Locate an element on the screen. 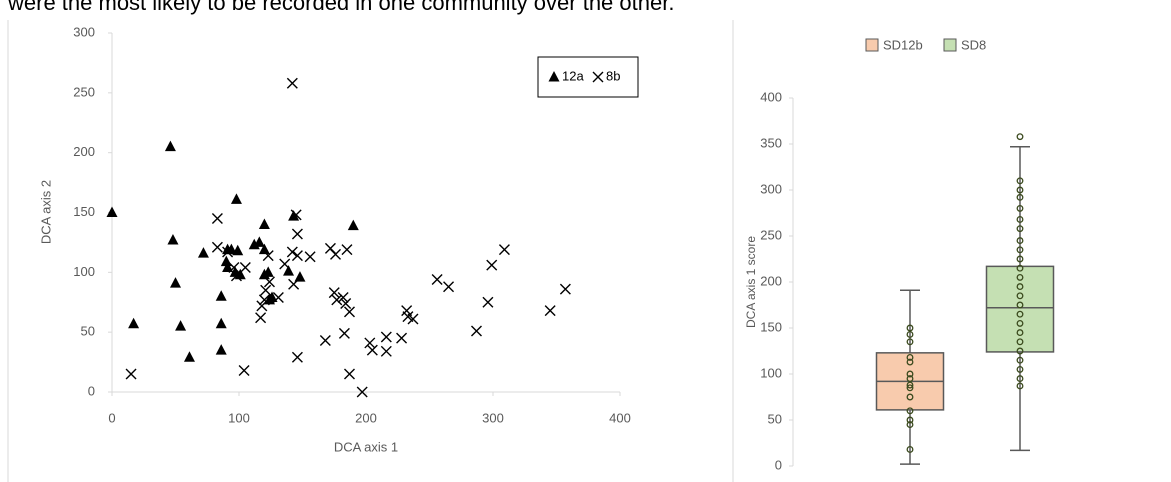 The image size is (1171, 482). x-axis-title: DCA axis 1 is located at coordinates (366, 446).